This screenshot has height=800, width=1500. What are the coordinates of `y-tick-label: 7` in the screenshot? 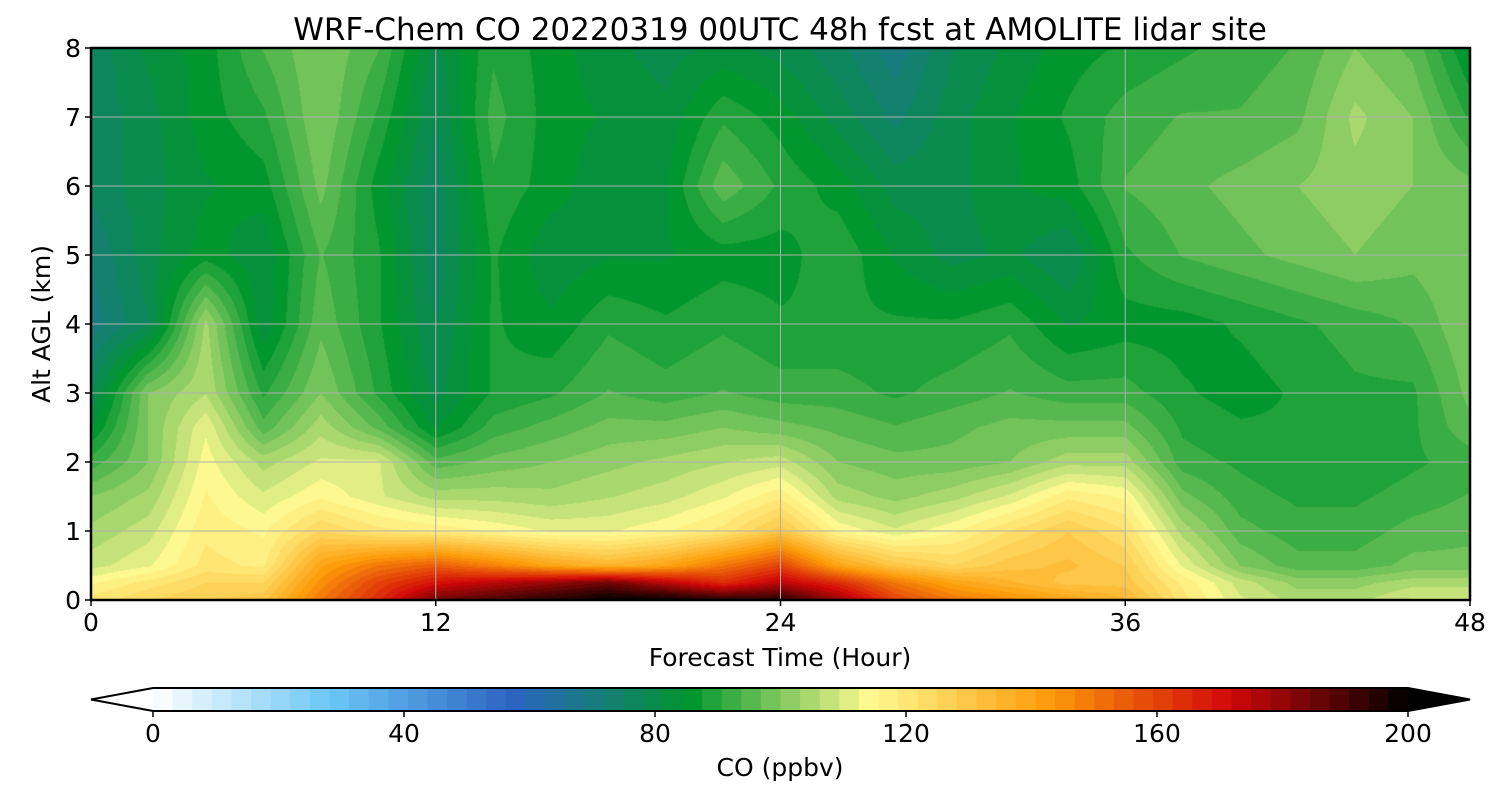 It's located at (73, 117).